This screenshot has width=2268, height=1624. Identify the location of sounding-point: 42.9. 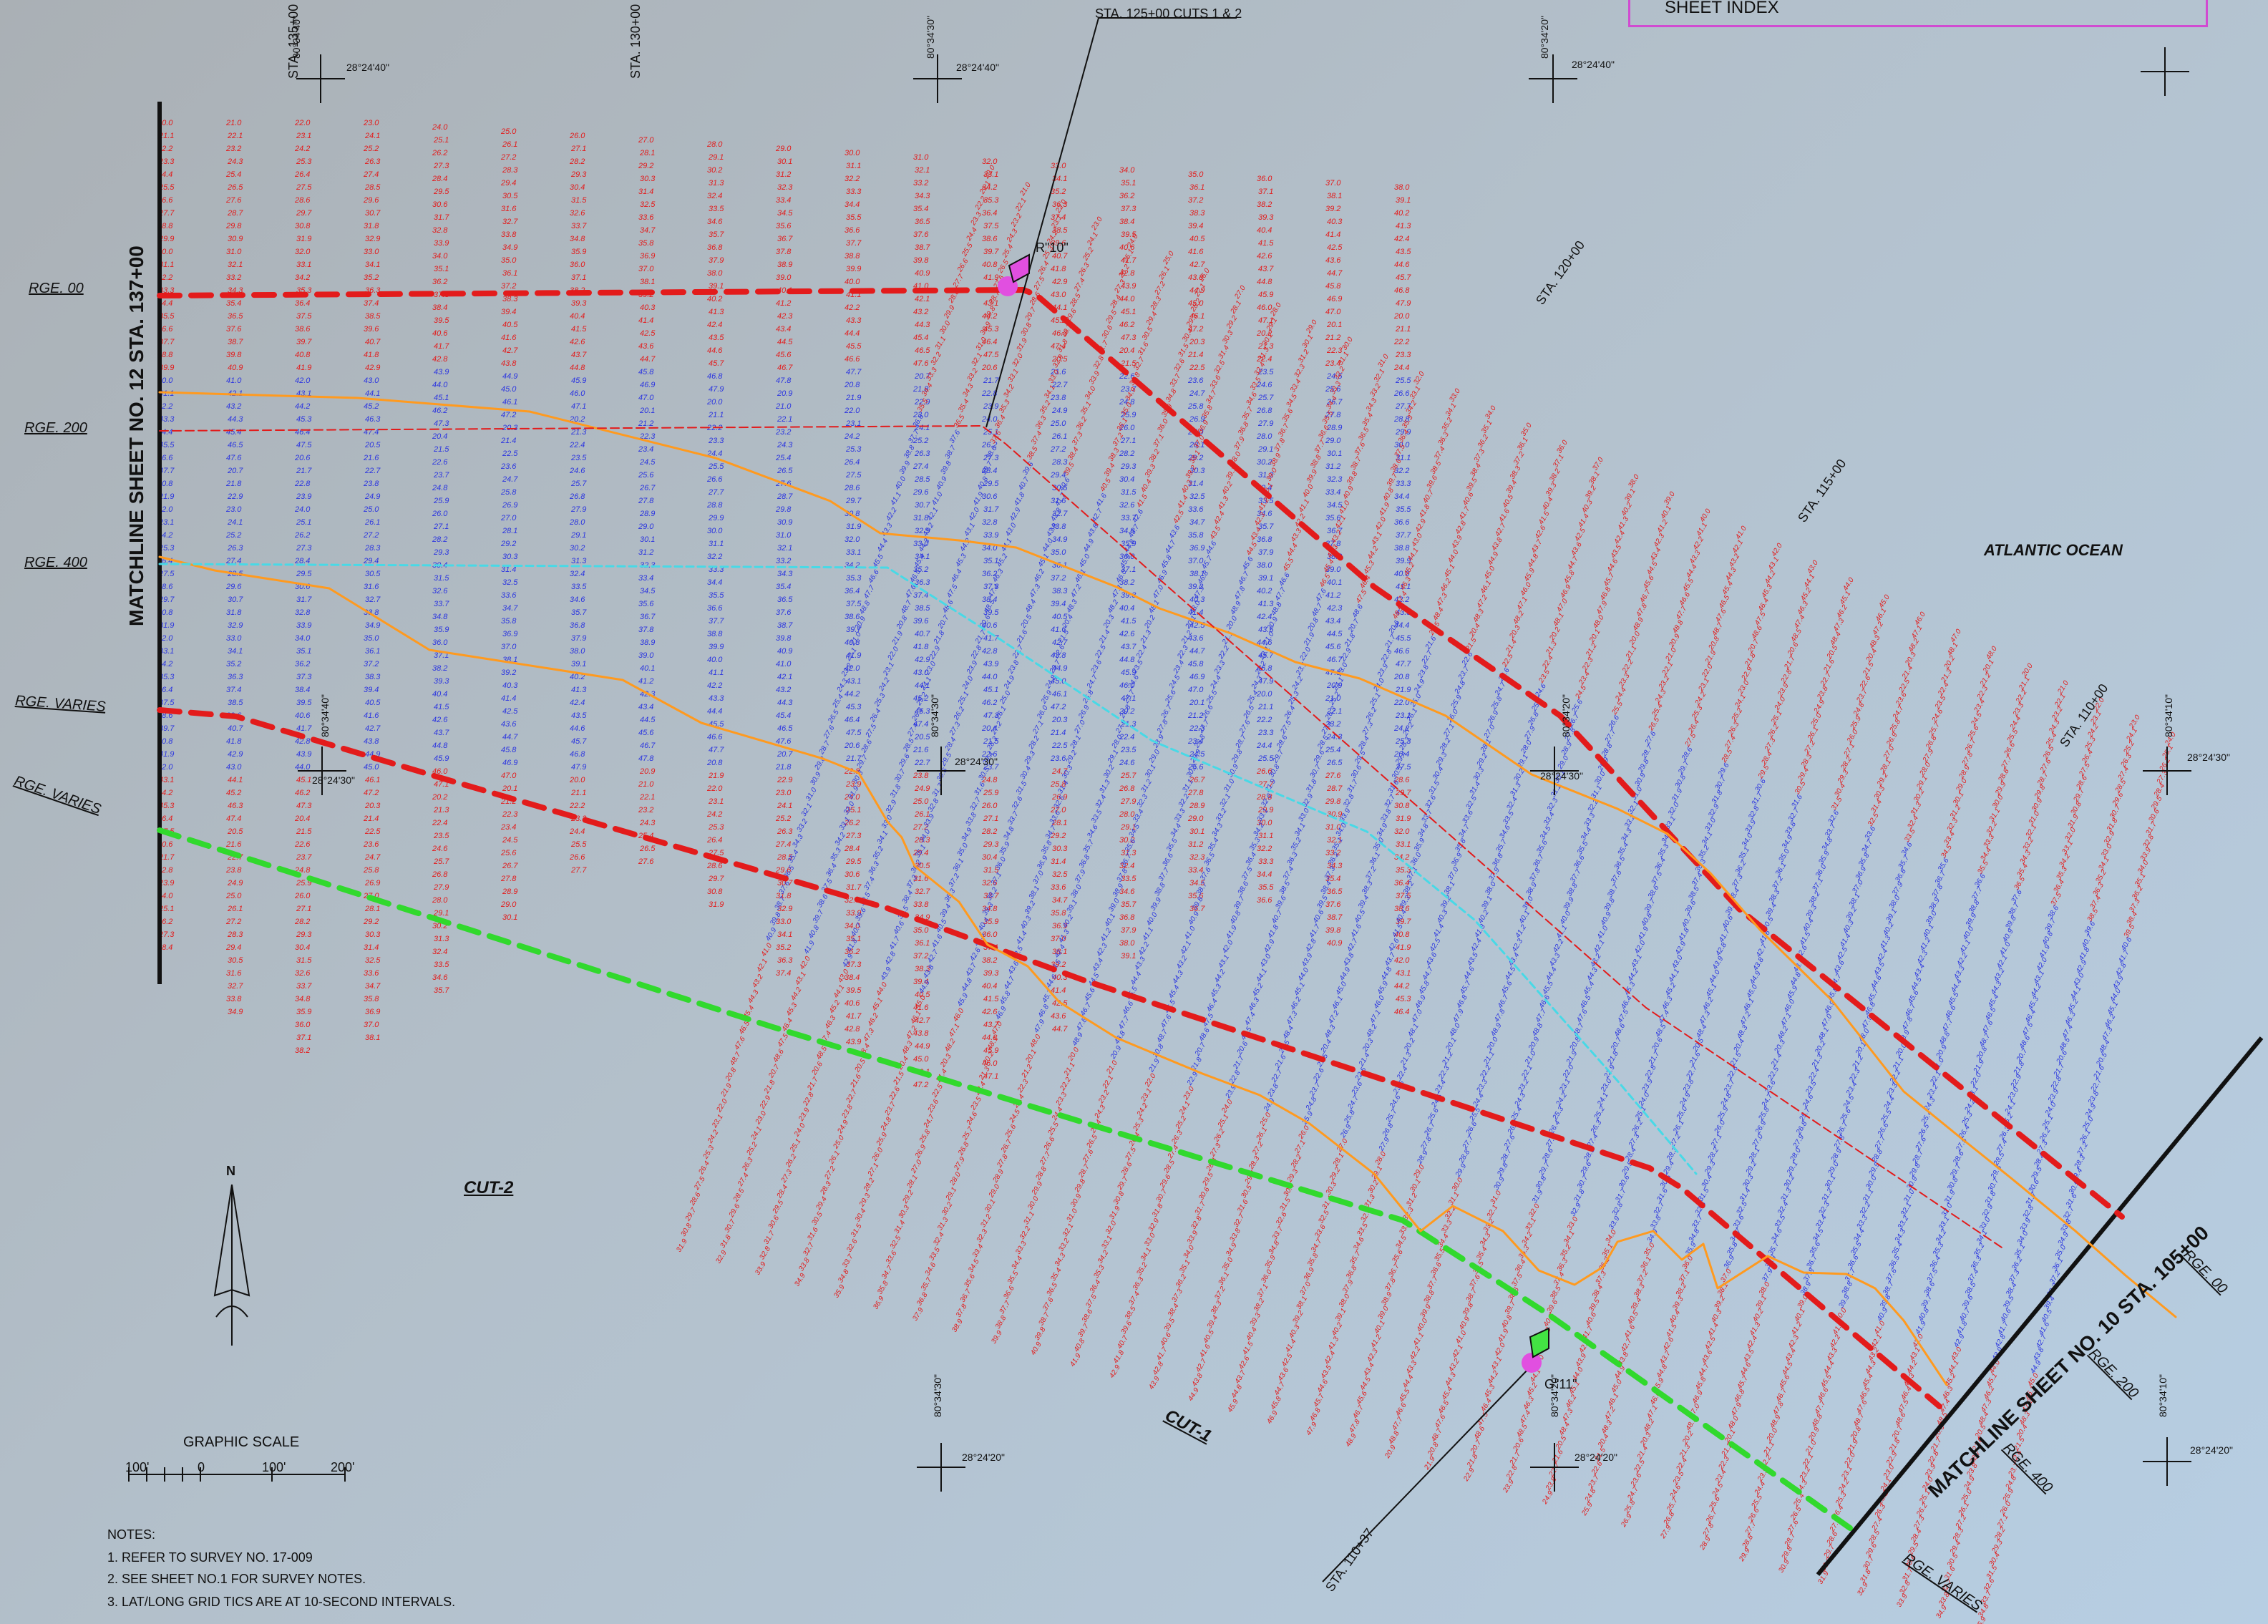
(1959, 1341).